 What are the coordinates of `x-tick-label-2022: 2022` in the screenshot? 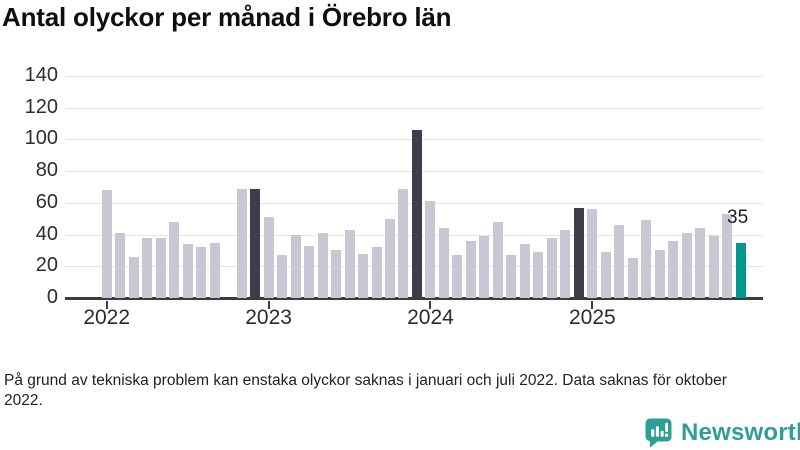 It's located at (107, 317).